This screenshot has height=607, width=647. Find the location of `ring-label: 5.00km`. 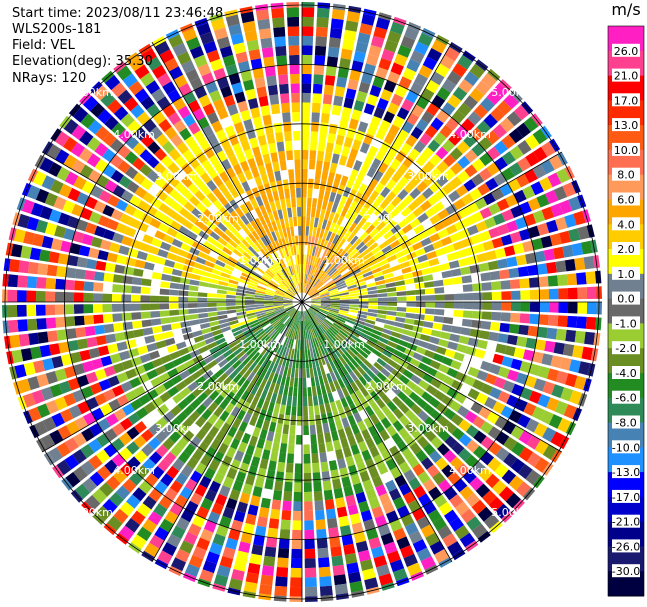

ring-label: 5.00km is located at coordinates (512, 512).